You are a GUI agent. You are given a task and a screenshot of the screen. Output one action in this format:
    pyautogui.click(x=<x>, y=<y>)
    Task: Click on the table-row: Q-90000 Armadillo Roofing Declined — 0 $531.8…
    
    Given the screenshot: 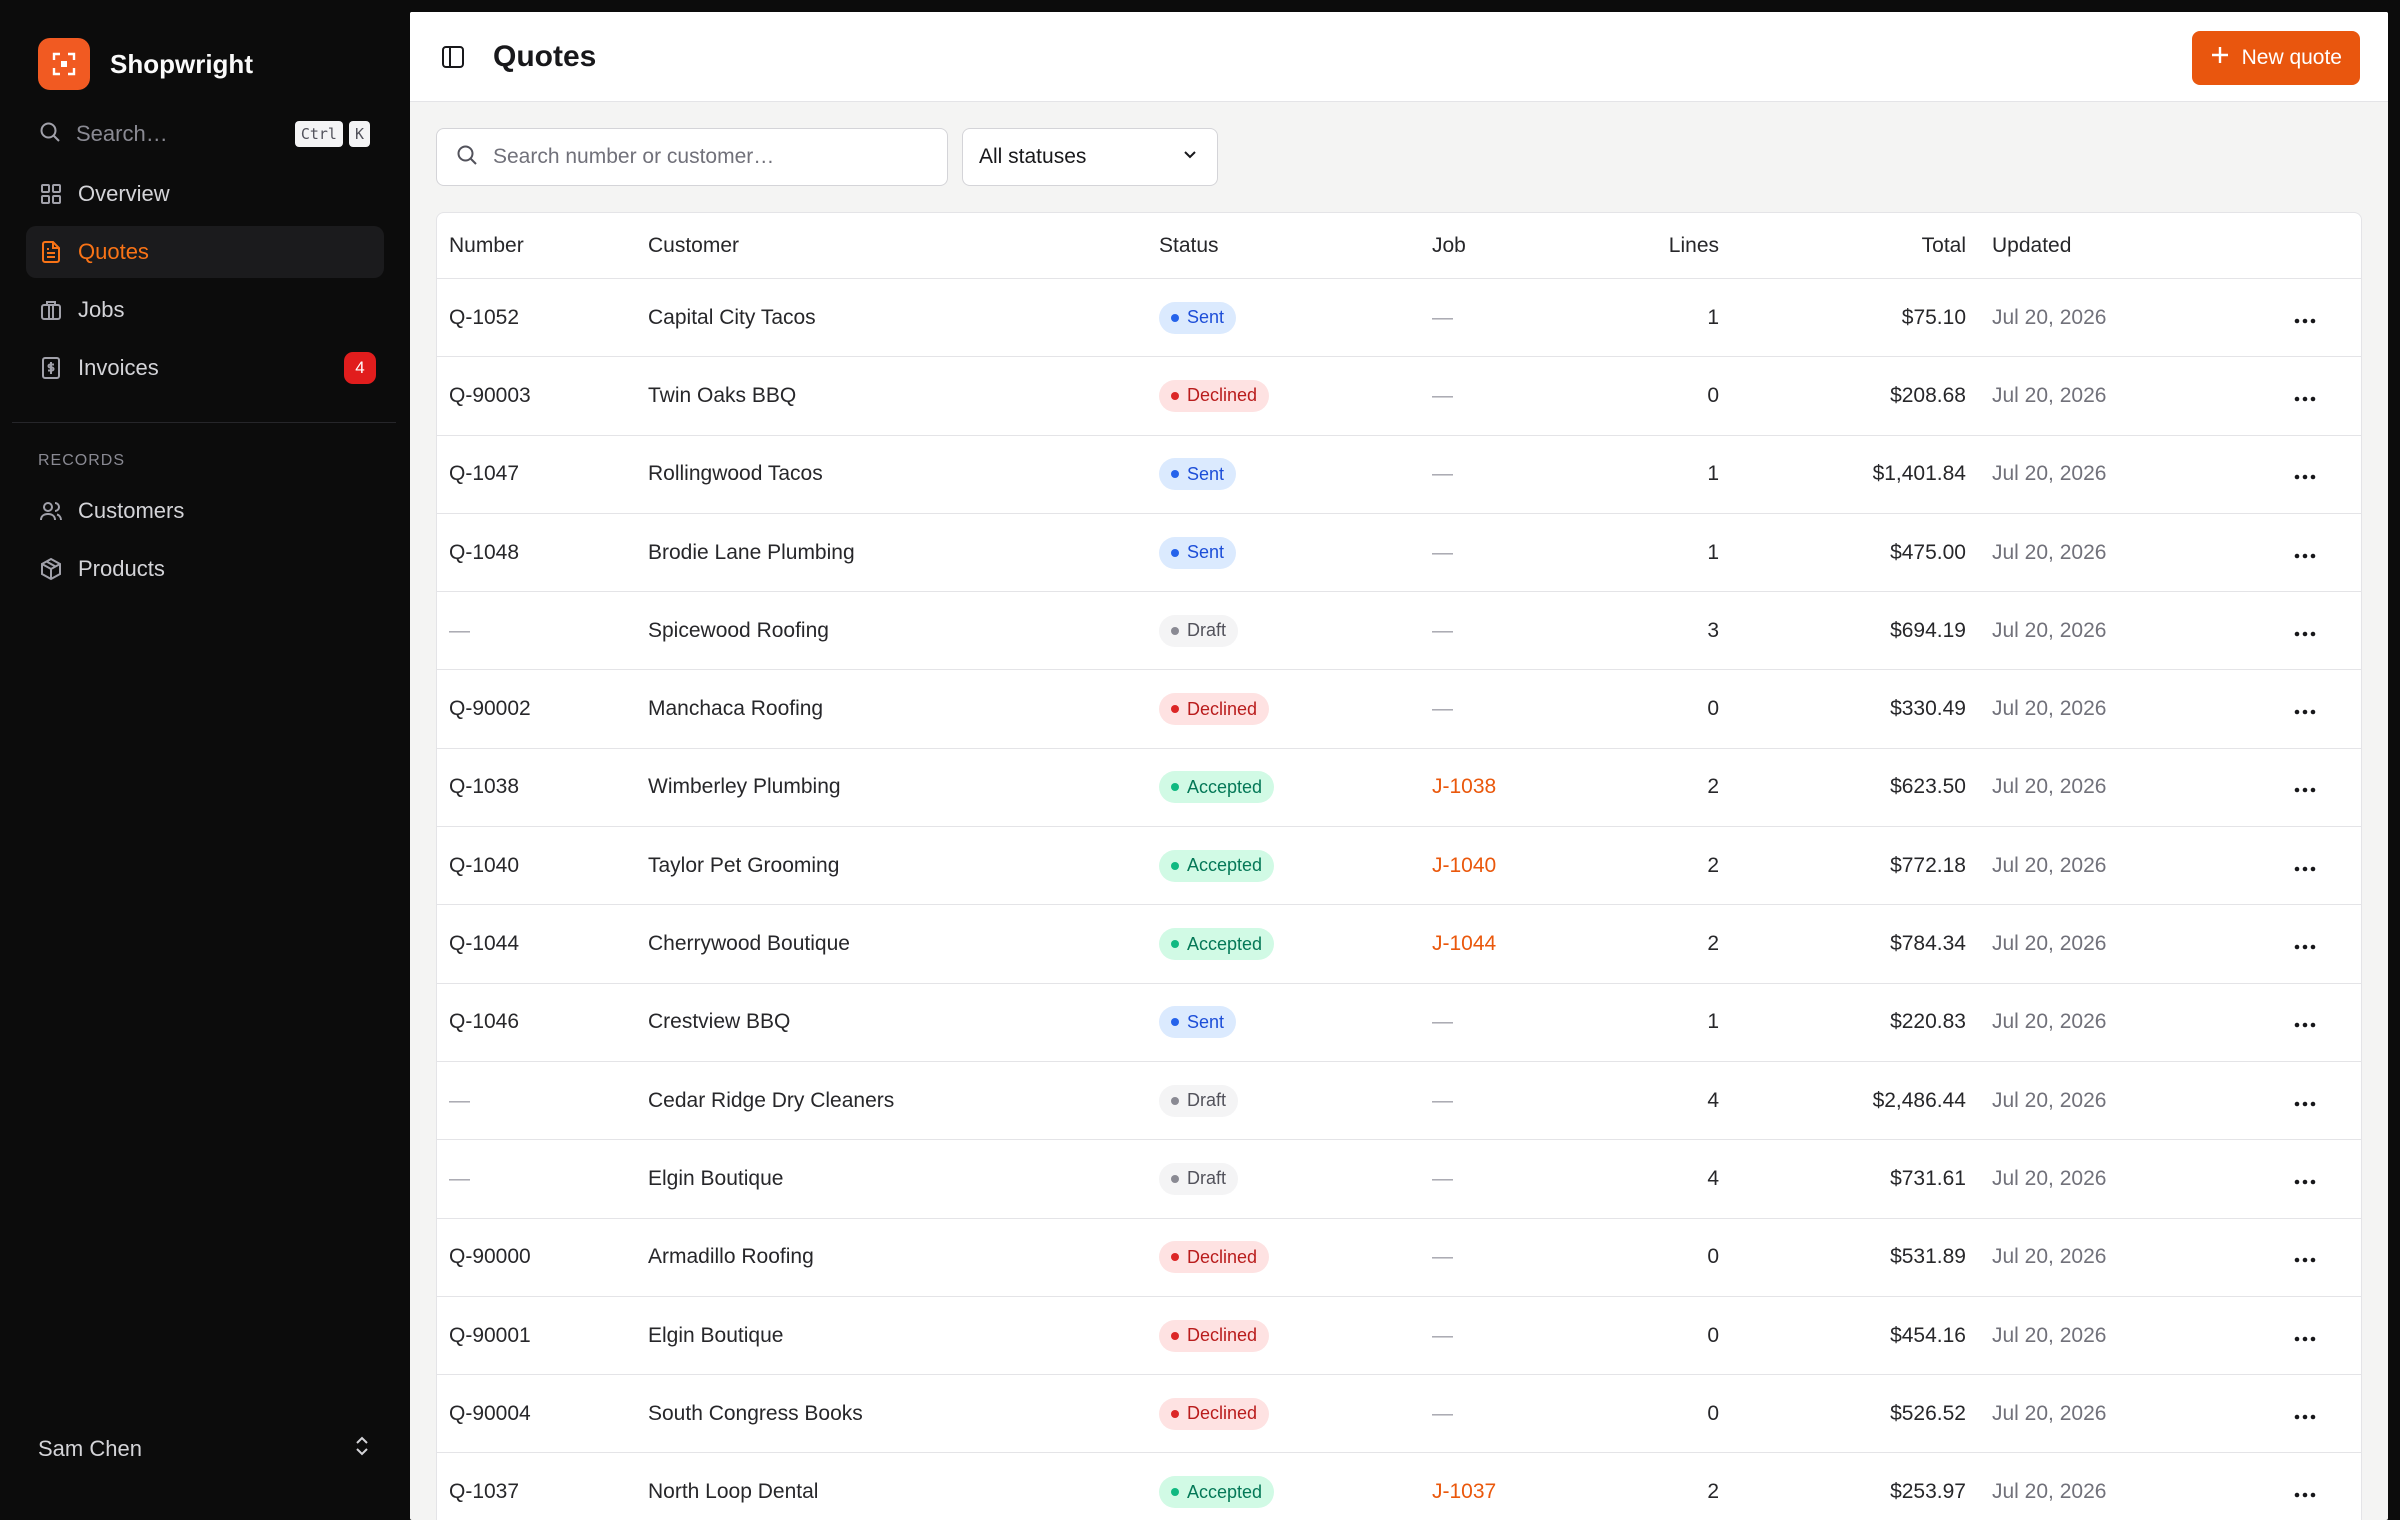 What is the action you would take?
    pyautogui.click(x=1399, y=1258)
    